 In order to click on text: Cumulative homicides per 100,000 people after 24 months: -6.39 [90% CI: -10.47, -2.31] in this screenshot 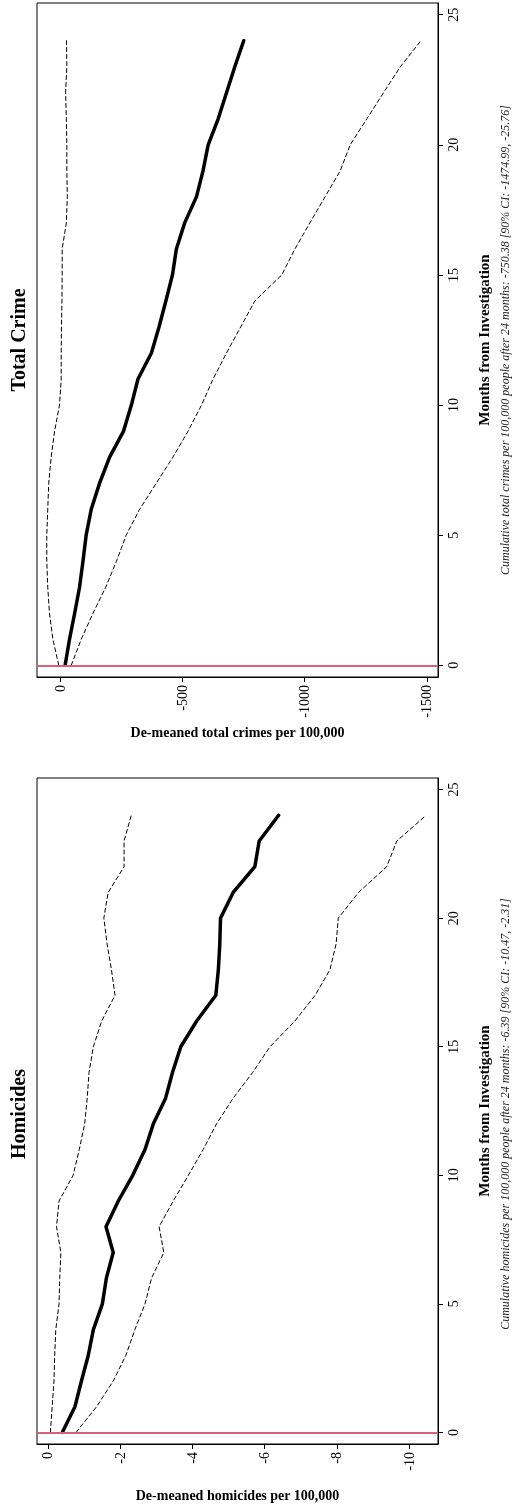, I will do `click(505, 1113)`.